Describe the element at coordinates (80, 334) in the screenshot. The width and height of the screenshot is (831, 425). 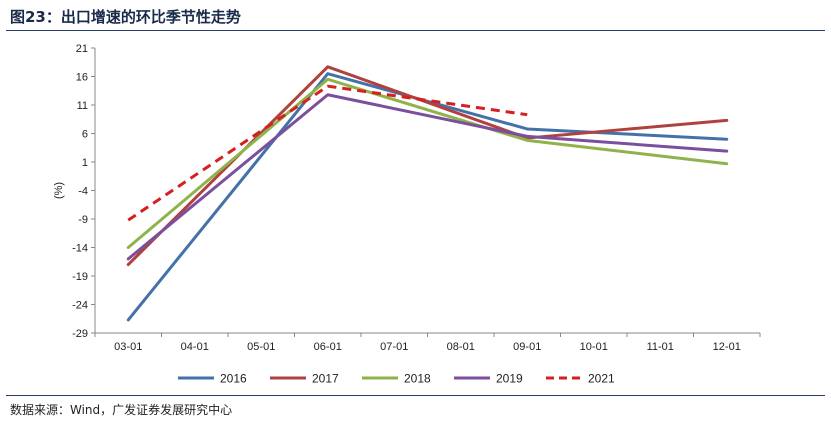
I see `y-tick-label: -29` at that location.